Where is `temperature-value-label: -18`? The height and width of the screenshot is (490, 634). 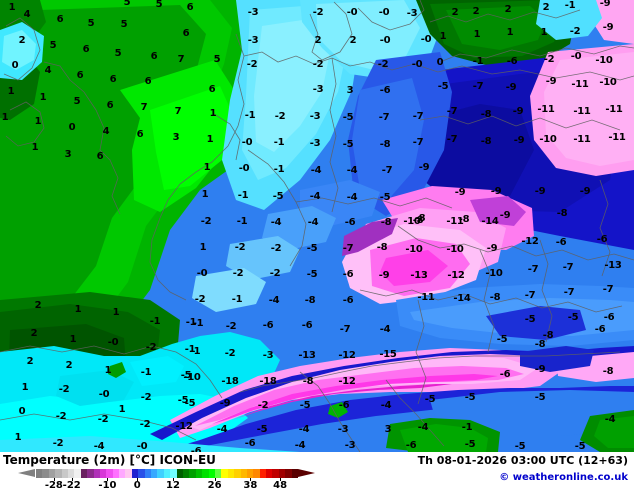
temperature-value-label: -18 is located at coordinates (230, 381).